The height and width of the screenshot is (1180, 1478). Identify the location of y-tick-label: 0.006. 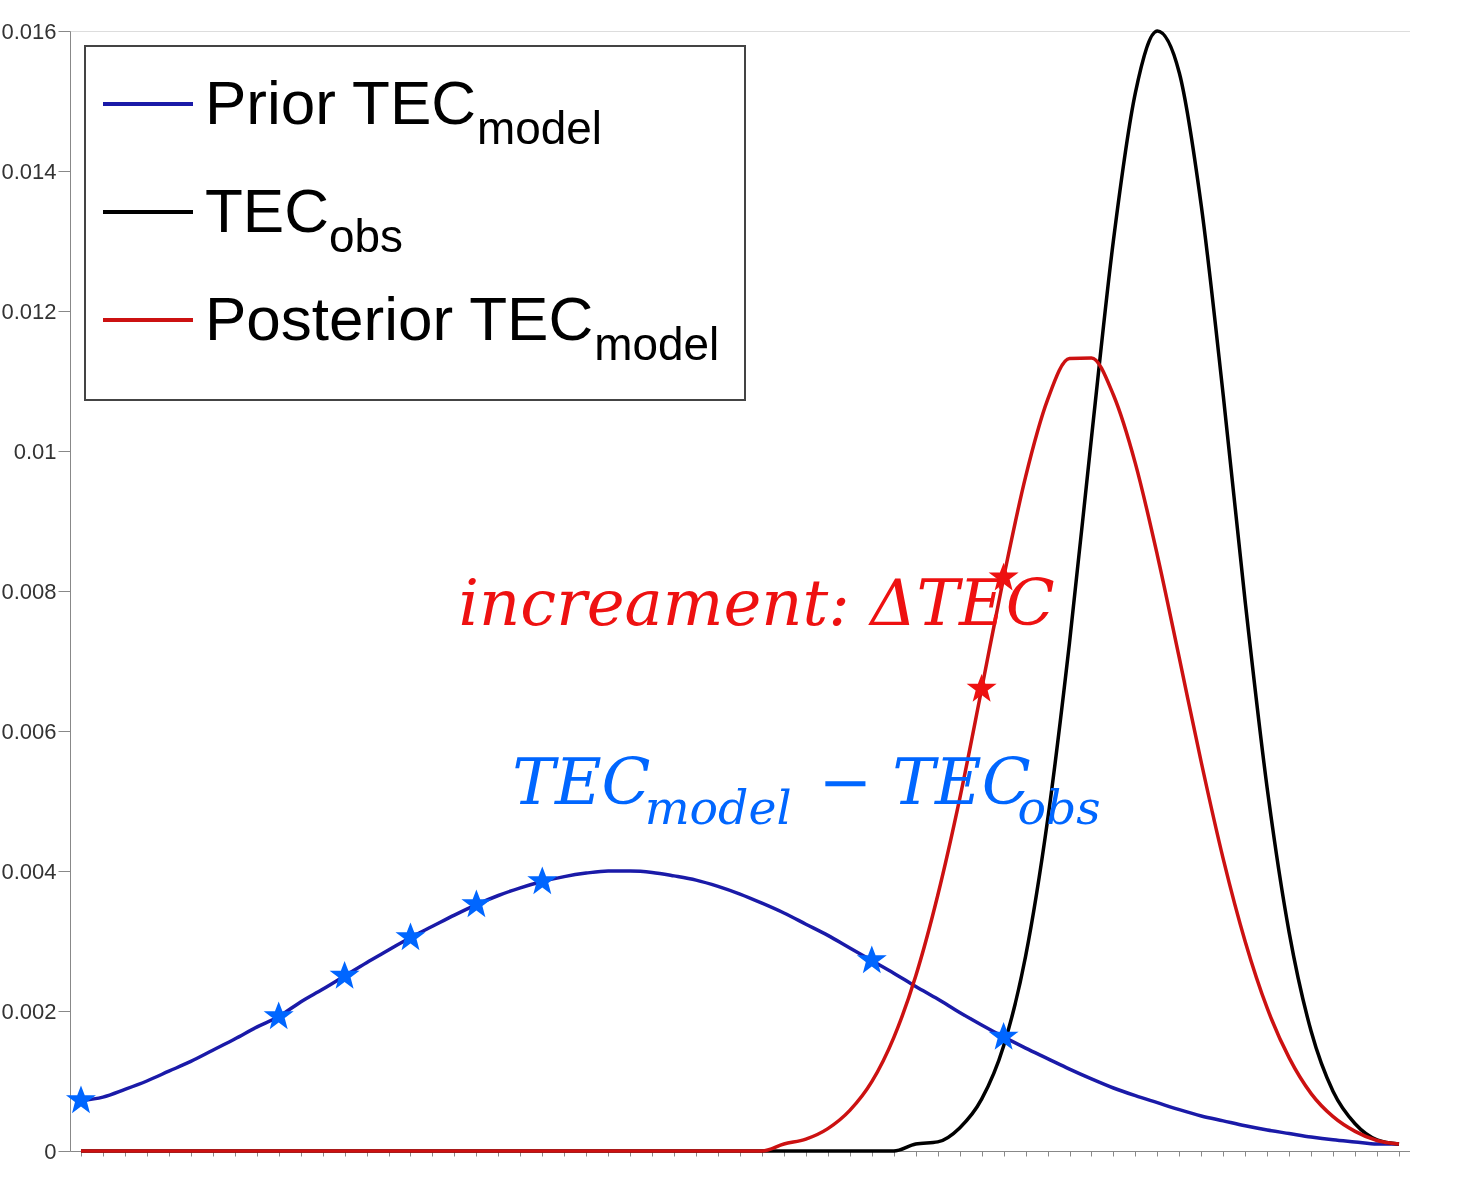
(29, 731).